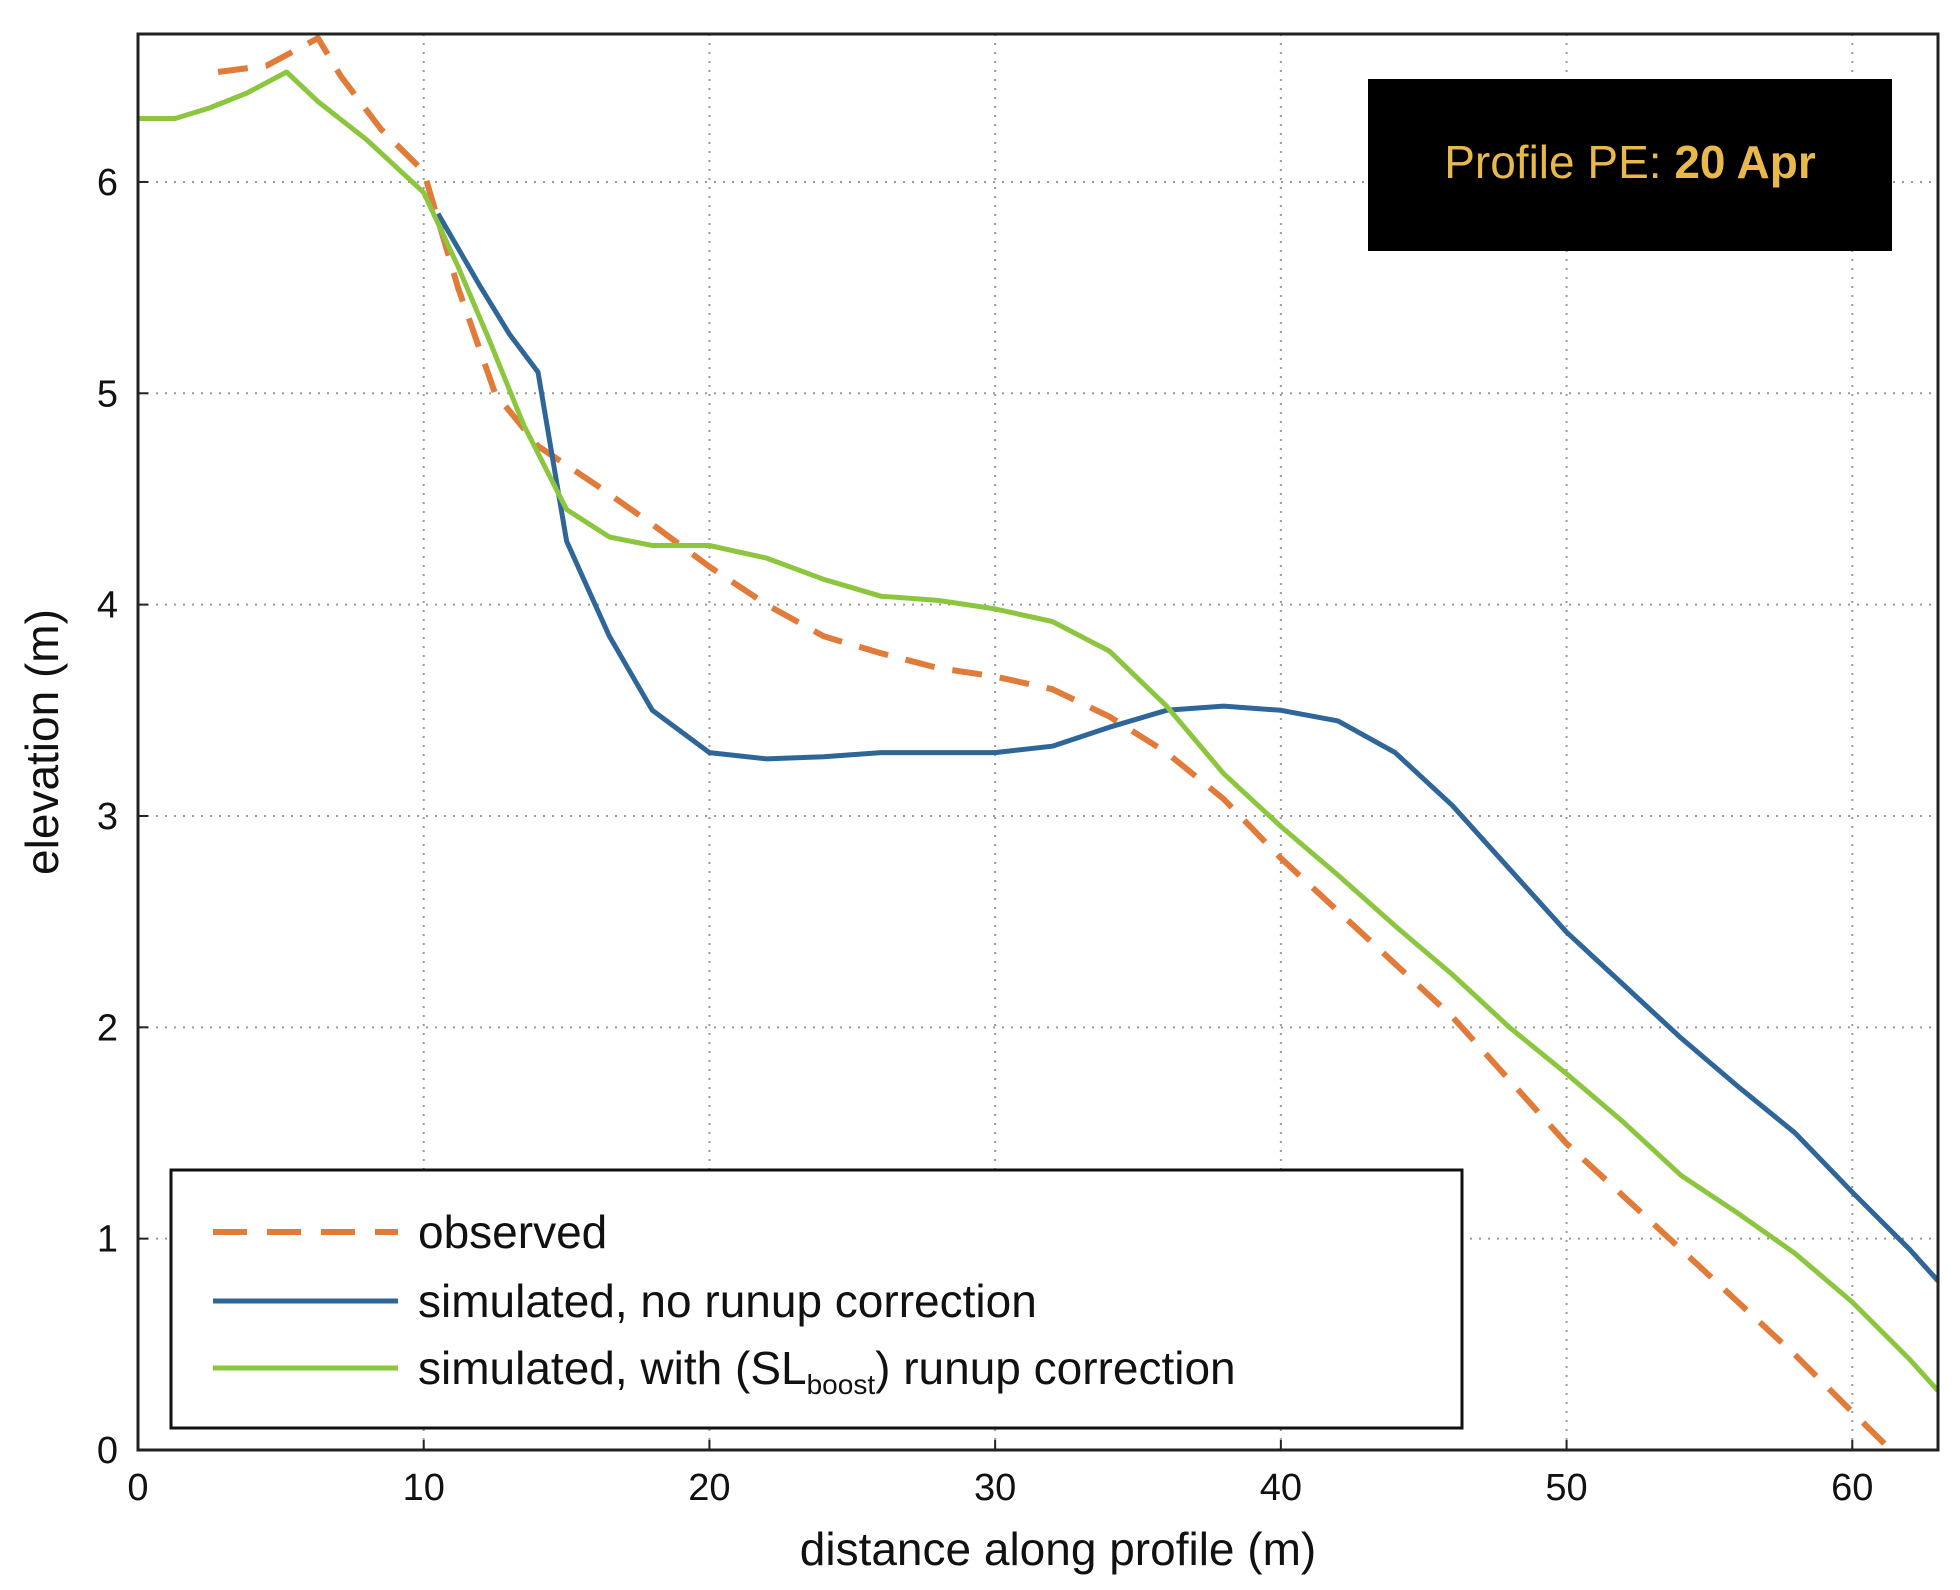 The width and height of the screenshot is (1960, 1590). I want to click on profile-badge-text: Profile PE: 20 Apr, so click(1630, 162).